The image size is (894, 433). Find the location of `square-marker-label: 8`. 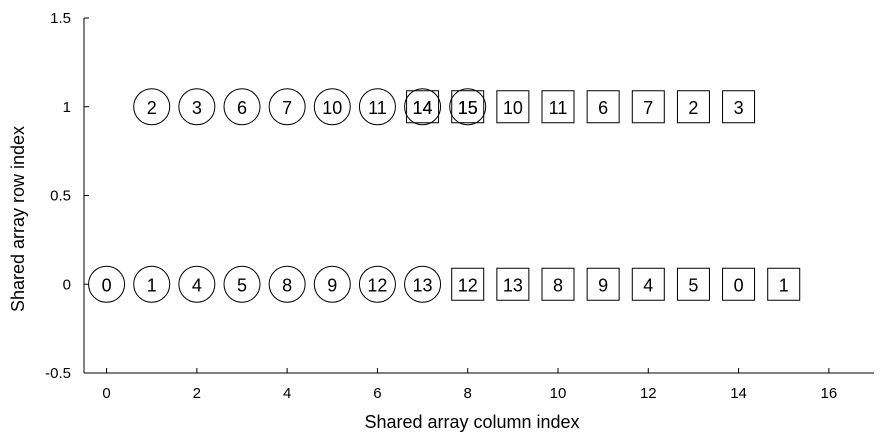

square-marker-label: 8 is located at coordinates (558, 285).